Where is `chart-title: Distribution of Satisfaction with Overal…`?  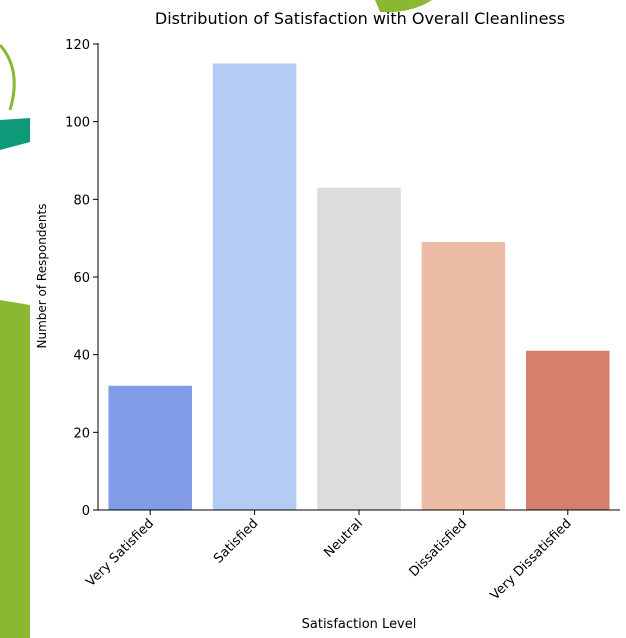 chart-title: Distribution of Satisfaction with Overal… is located at coordinates (360, 18).